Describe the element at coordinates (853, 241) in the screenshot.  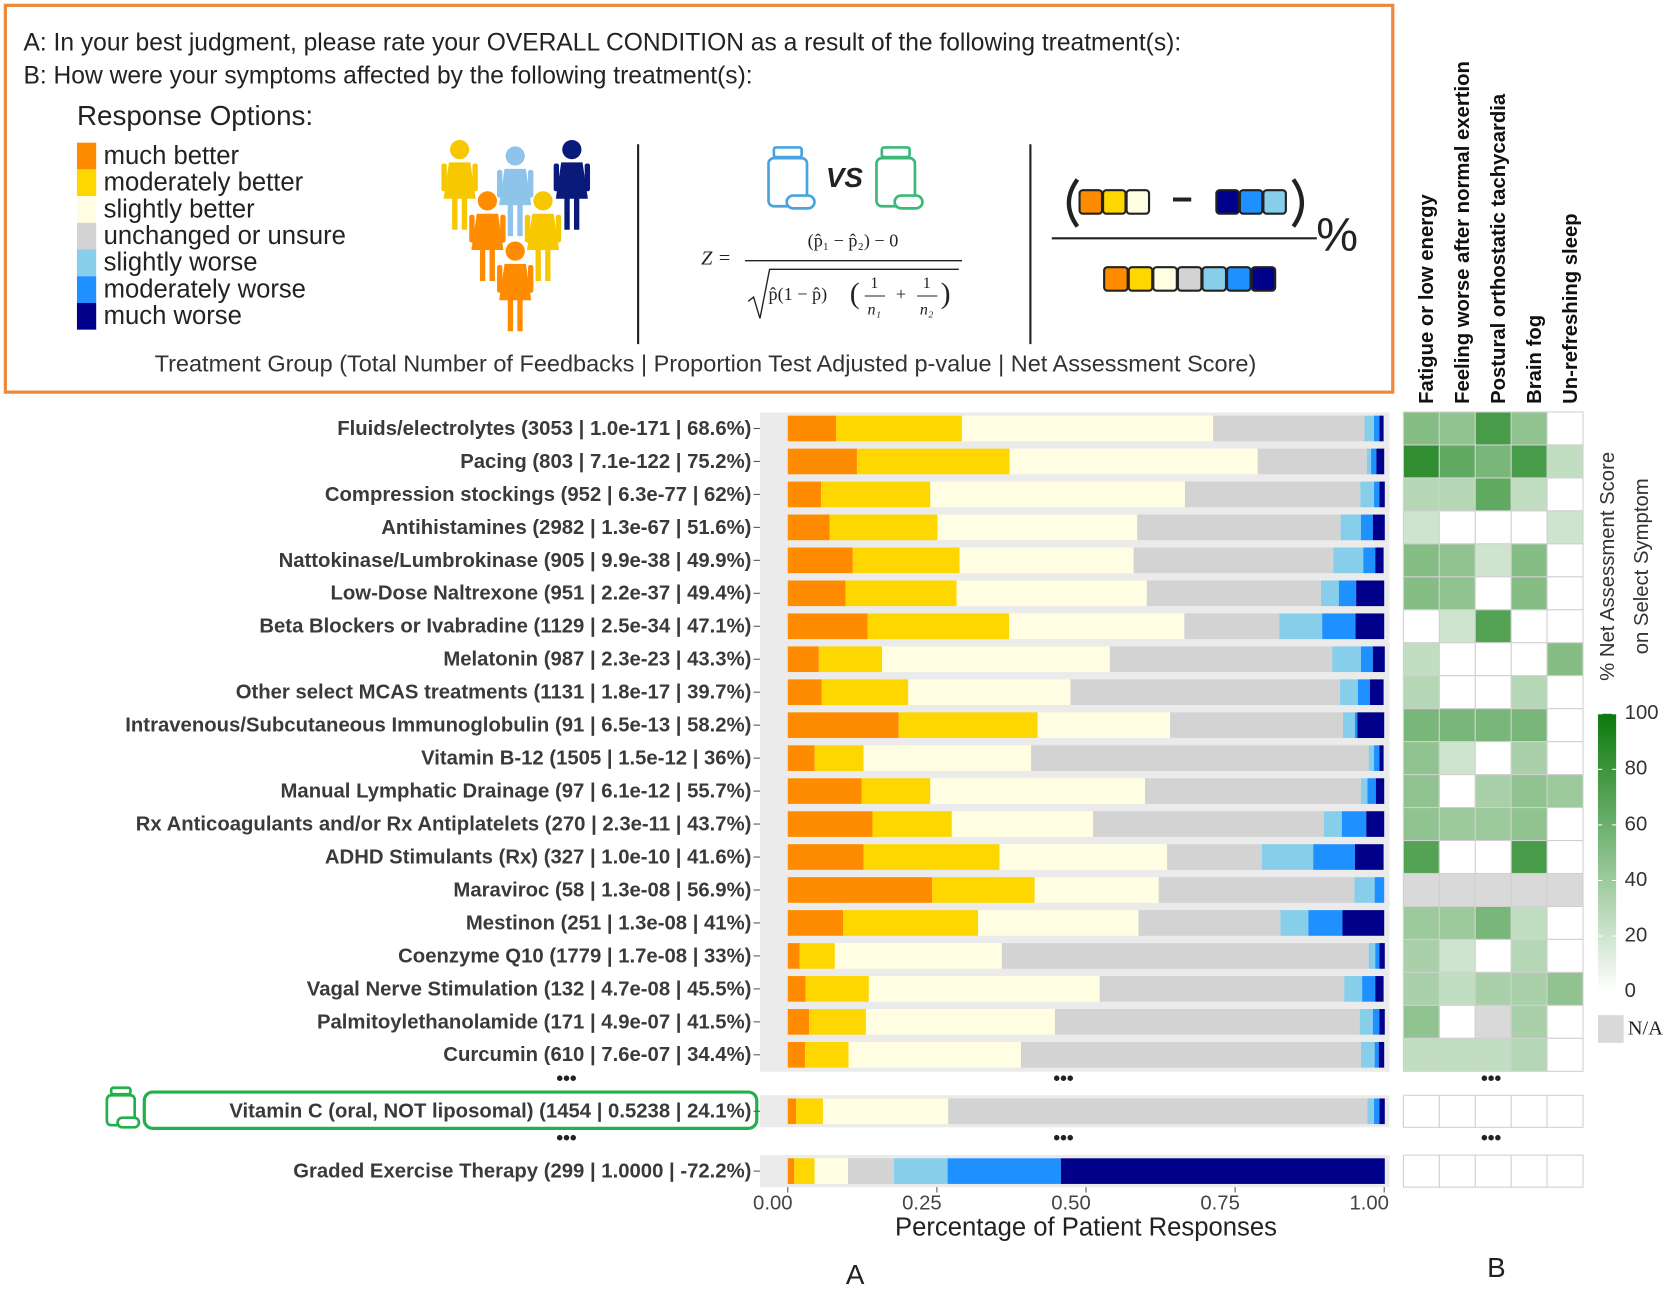
I see `formula-numerator: (p̂₁ − p̂₂) − 0` at that location.